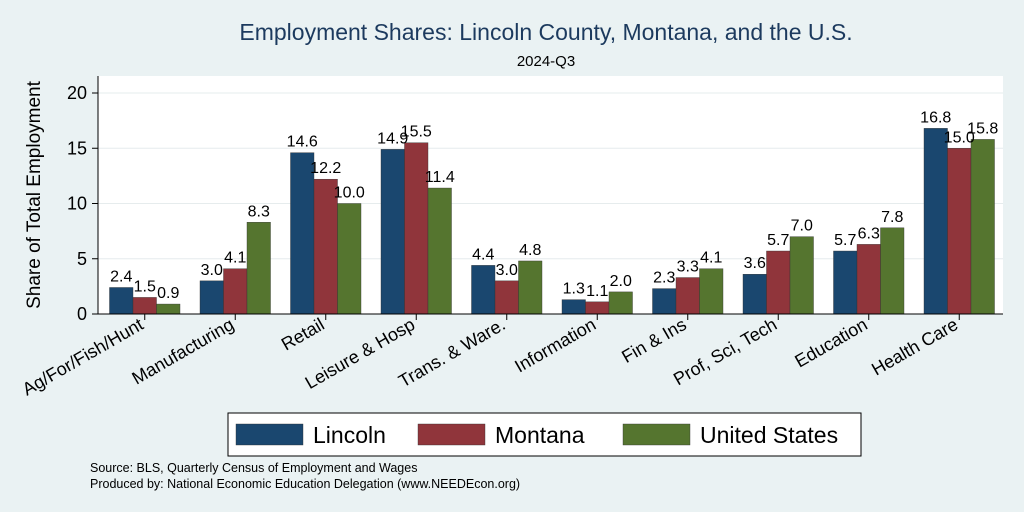 The width and height of the screenshot is (1024, 512). What do you see at coordinates (892, 217) in the screenshot?
I see `data-label: 7.8` at bounding box center [892, 217].